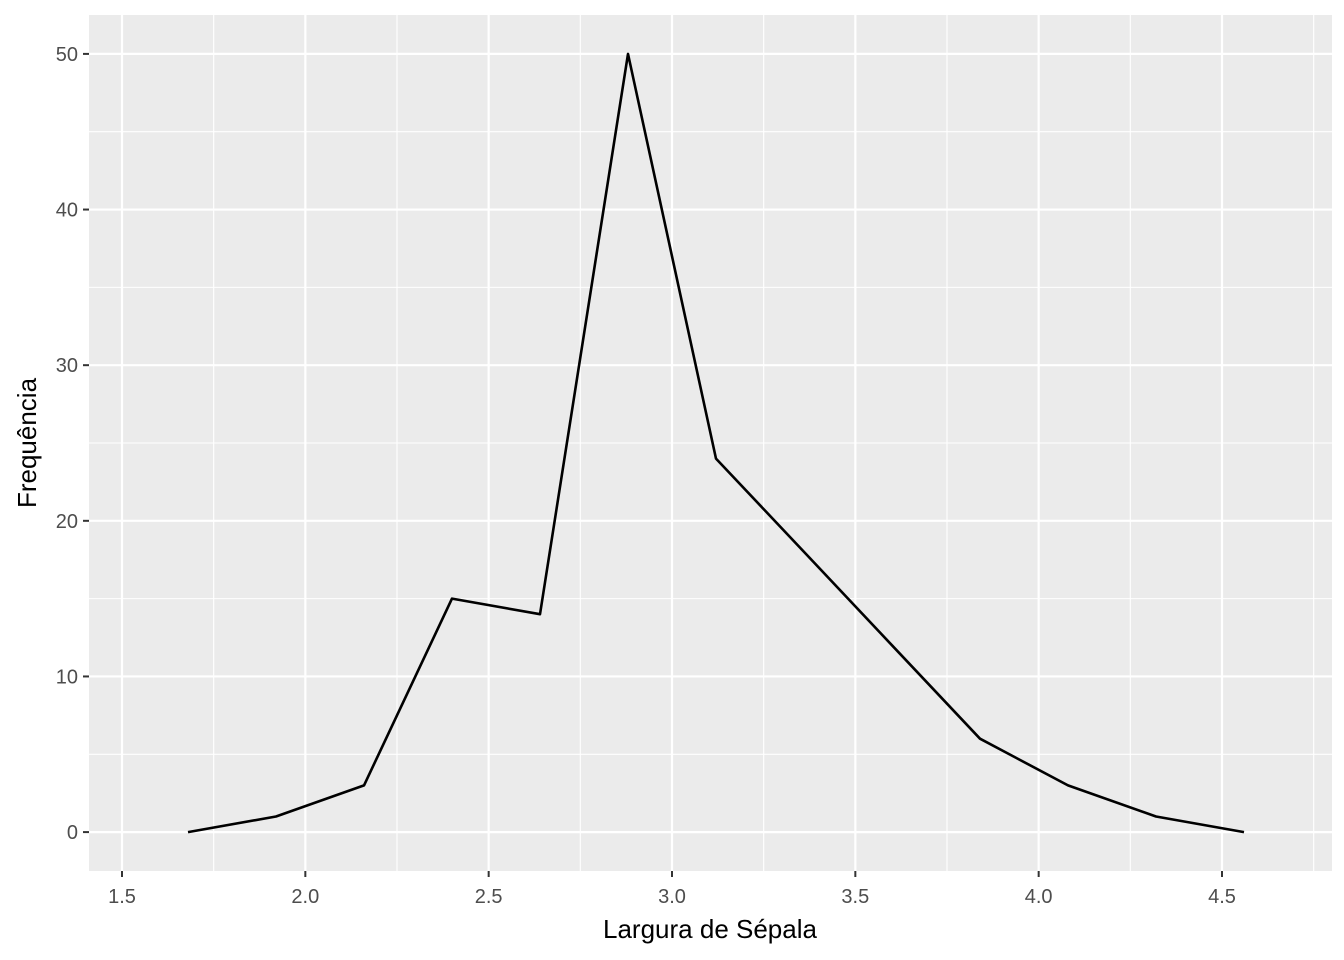 This screenshot has width=1344, height=960. I want to click on x-tick-label: 3.0, so click(672, 897).